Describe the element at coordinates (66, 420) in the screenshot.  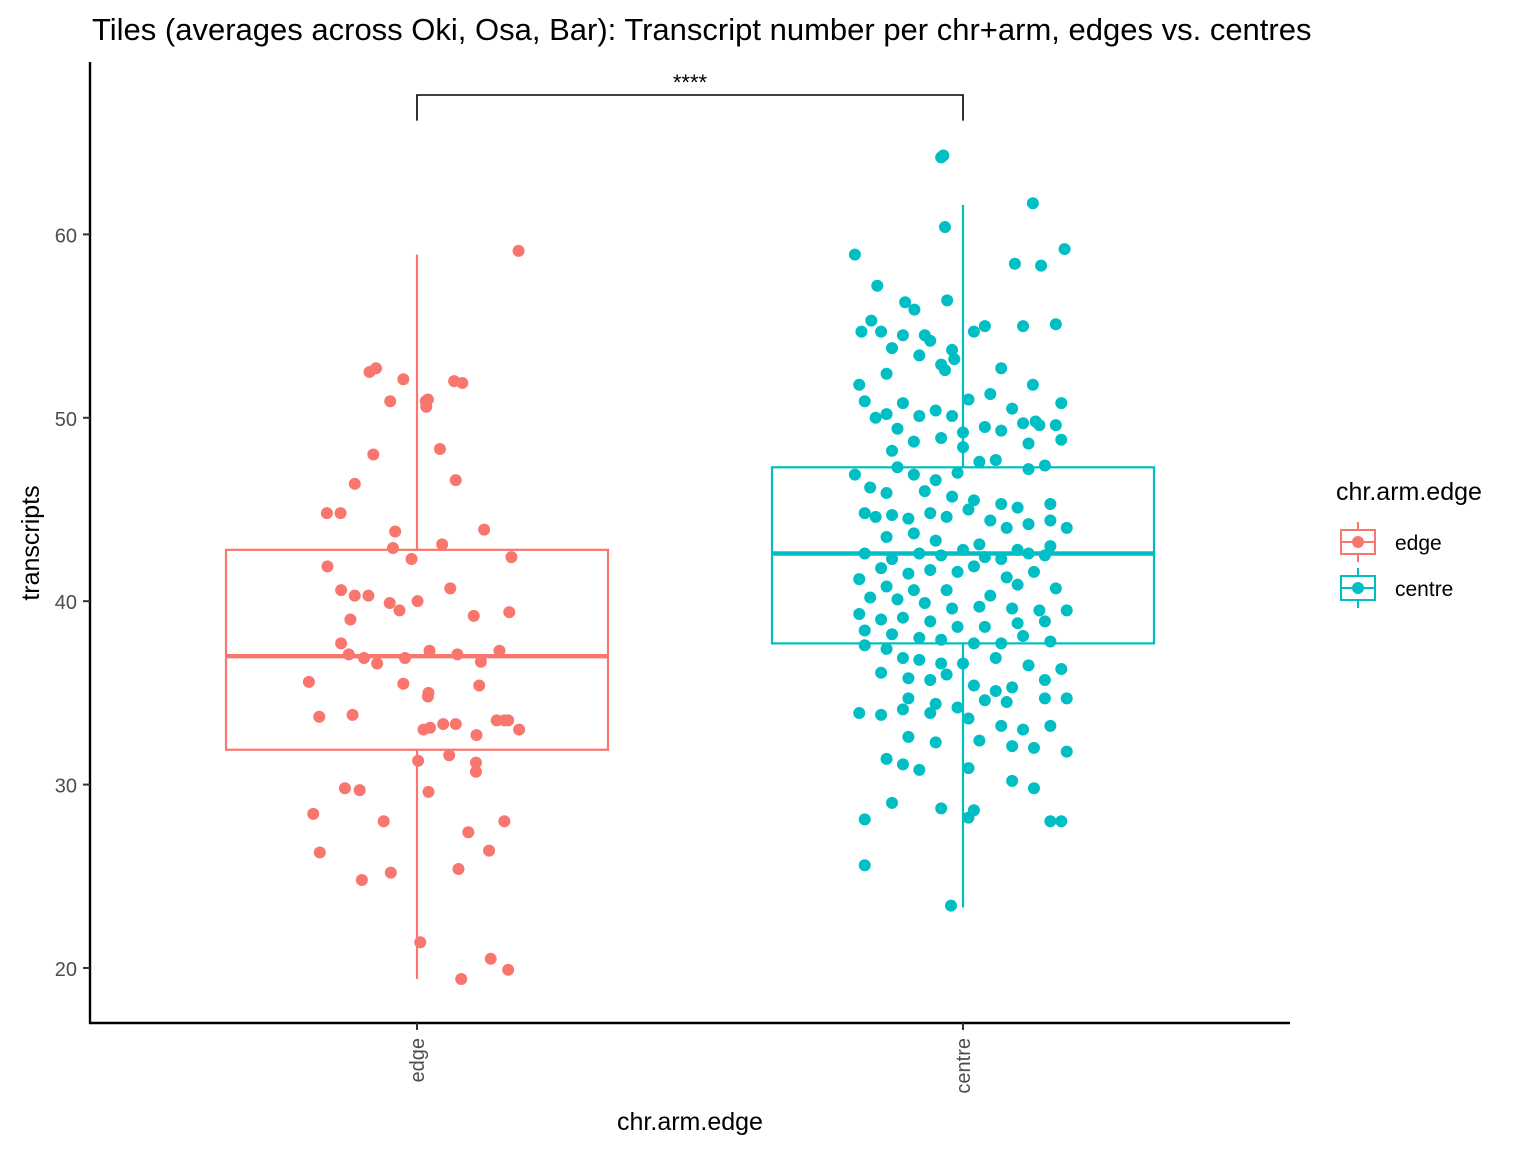
I see `y-tick-label: 50` at that location.